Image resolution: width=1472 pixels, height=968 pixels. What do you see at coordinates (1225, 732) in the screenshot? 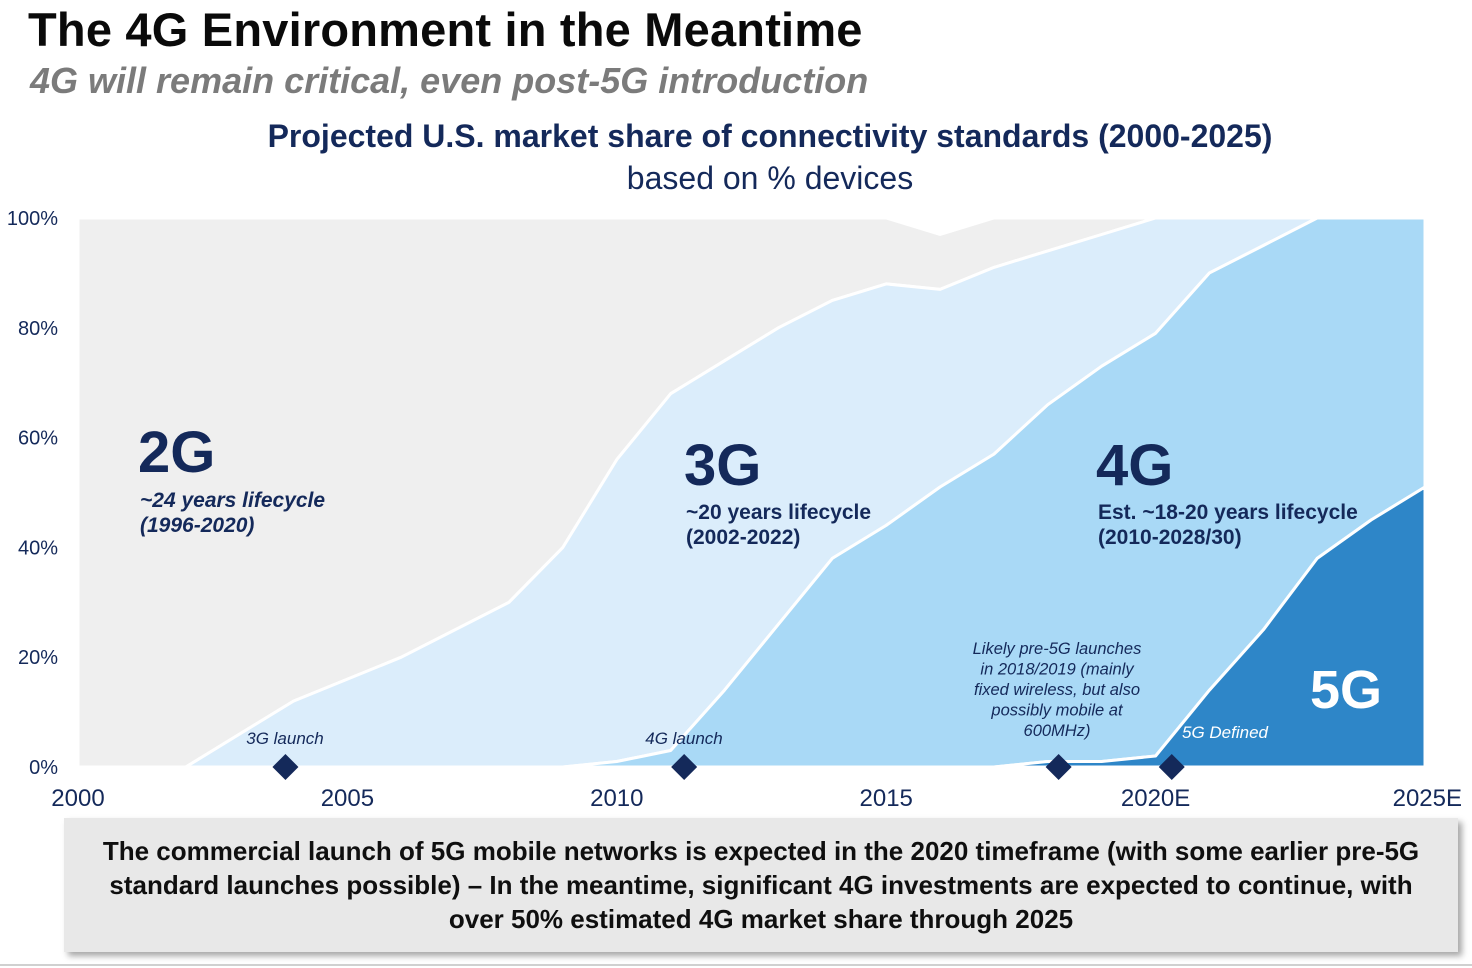
I see `milestone-label-5g-defined: 5G Defined` at bounding box center [1225, 732].